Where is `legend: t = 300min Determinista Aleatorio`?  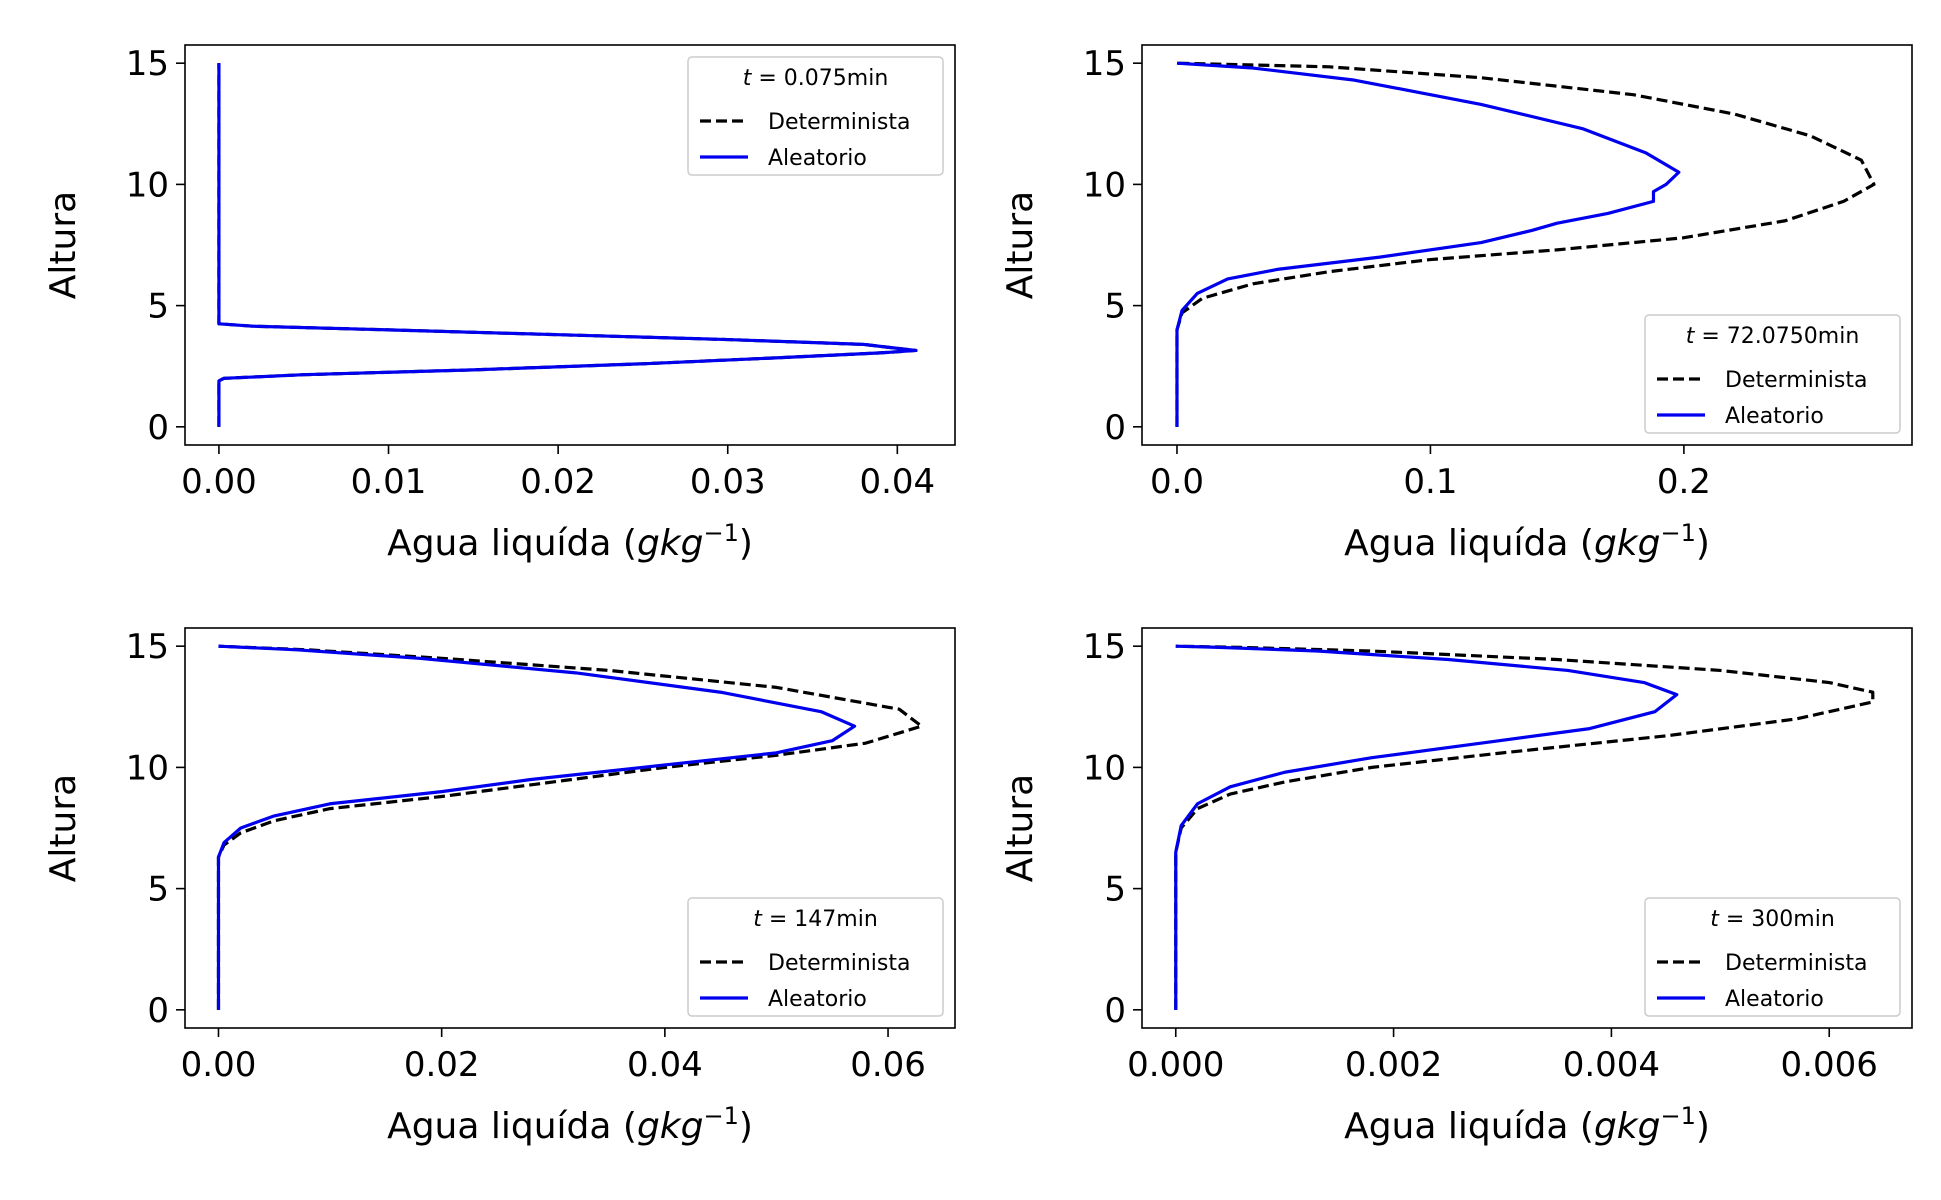
legend: t = 300min Determinista Aleatorio is located at coordinates (1772, 957).